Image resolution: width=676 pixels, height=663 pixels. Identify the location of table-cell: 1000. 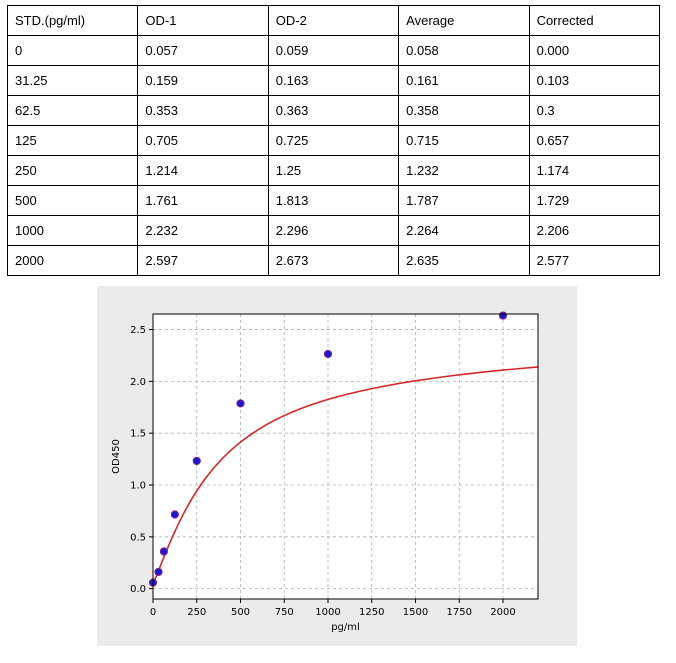
(72, 230).